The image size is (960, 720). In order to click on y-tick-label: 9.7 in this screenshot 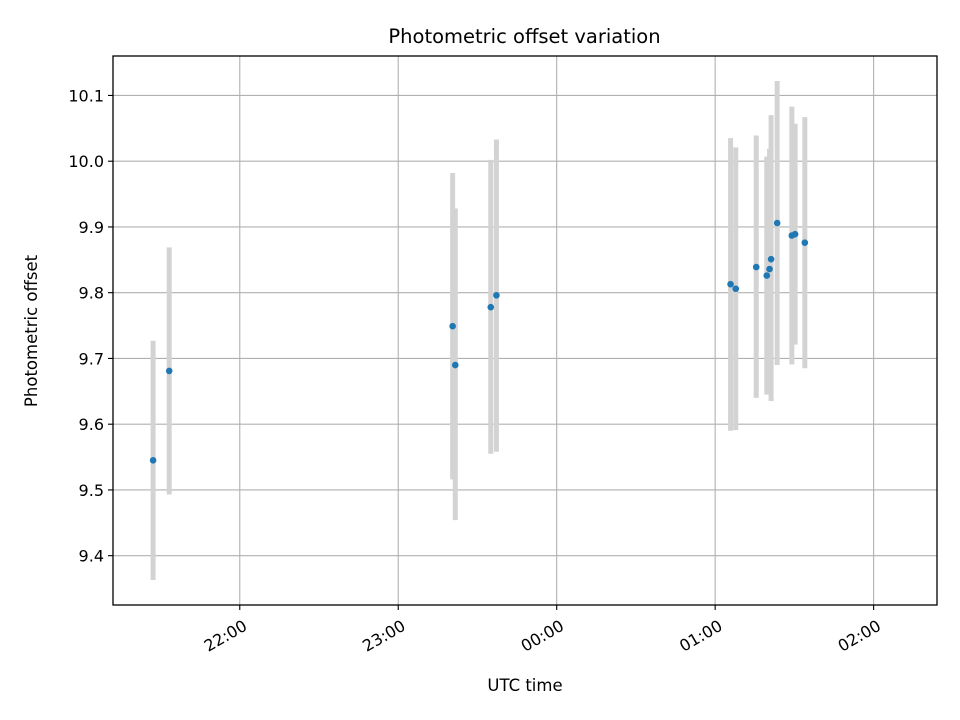, I will do `click(91, 358)`.